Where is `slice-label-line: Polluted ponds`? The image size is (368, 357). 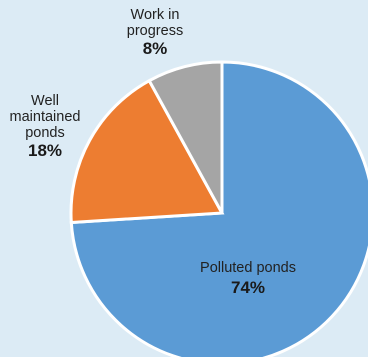 slice-label-line: Polluted ponds is located at coordinates (248, 268).